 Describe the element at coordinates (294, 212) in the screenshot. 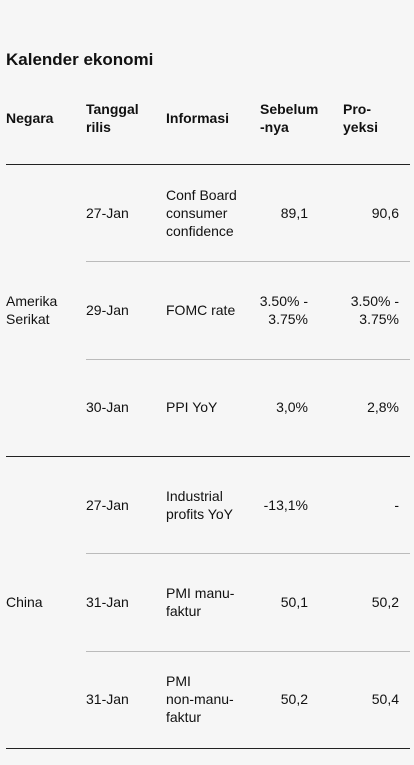

I see `previous: 89,1` at that location.